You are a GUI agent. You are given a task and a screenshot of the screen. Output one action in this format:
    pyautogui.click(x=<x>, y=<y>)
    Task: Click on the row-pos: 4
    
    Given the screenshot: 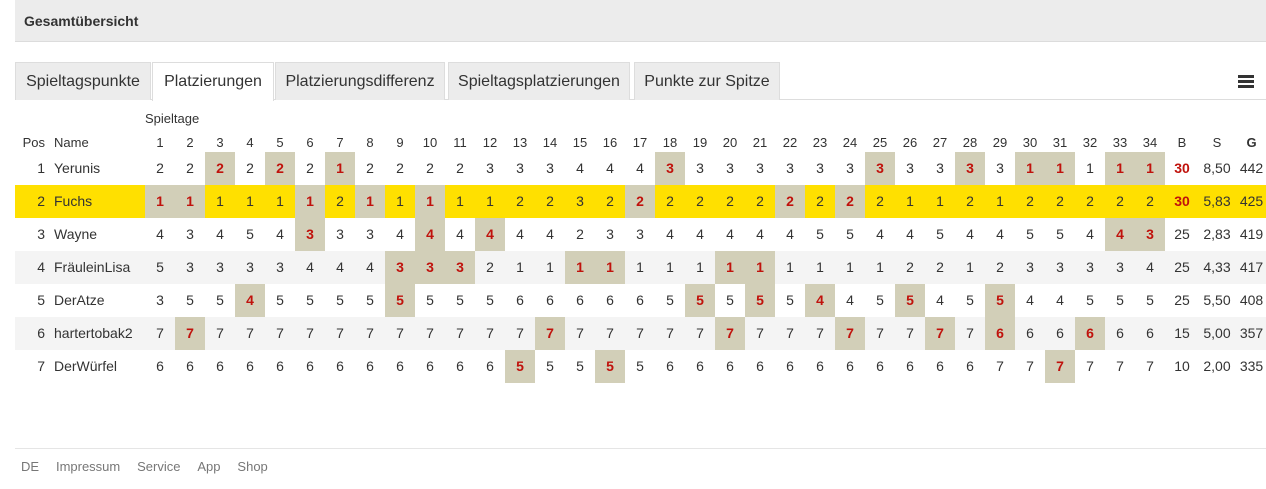 What is the action you would take?
    pyautogui.click(x=41, y=267)
    